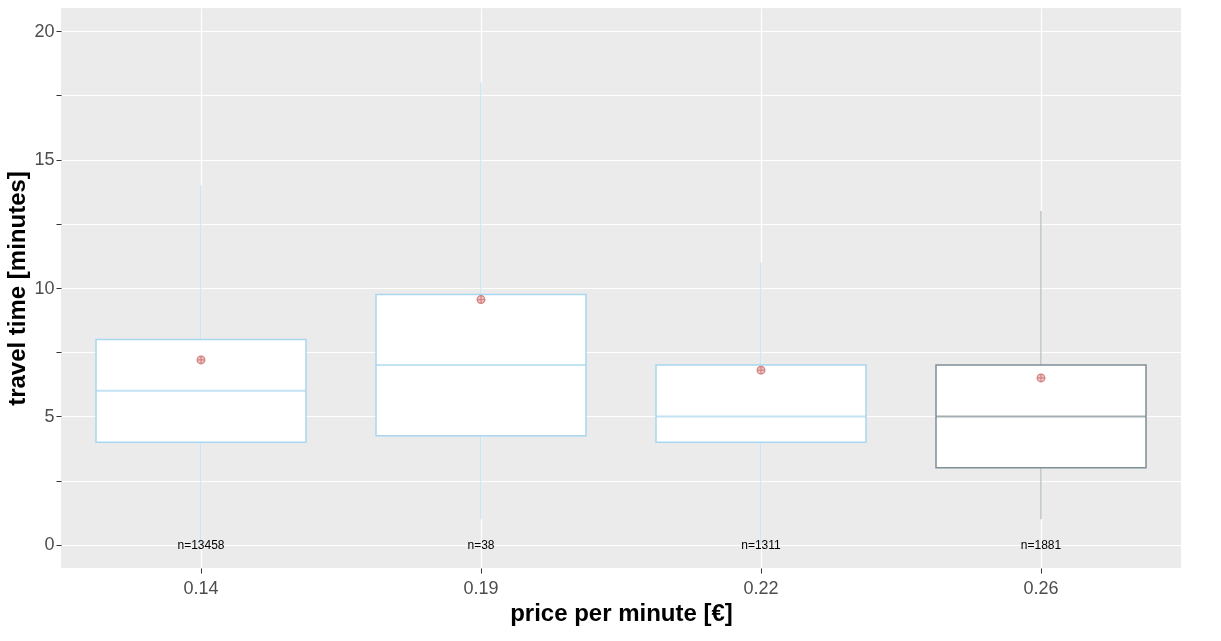  What do you see at coordinates (1041, 544) in the screenshot?
I see `annotation: n=1881` at bounding box center [1041, 544].